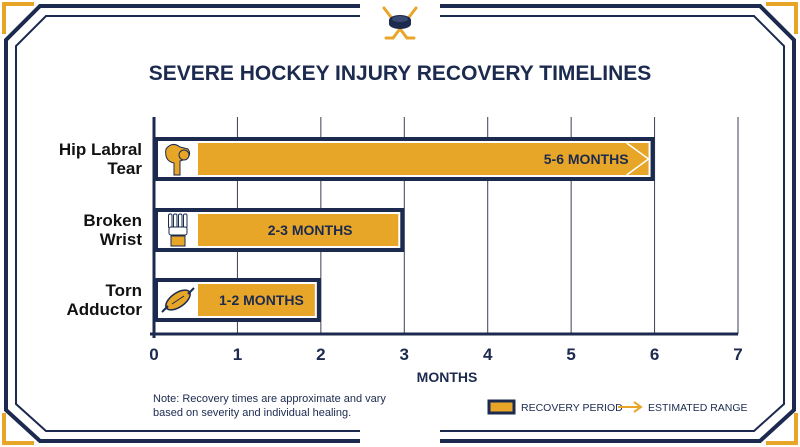 The image size is (800, 447). Describe the element at coordinates (404, 354) in the screenshot. I see `x-tick-label: 3` at that location.